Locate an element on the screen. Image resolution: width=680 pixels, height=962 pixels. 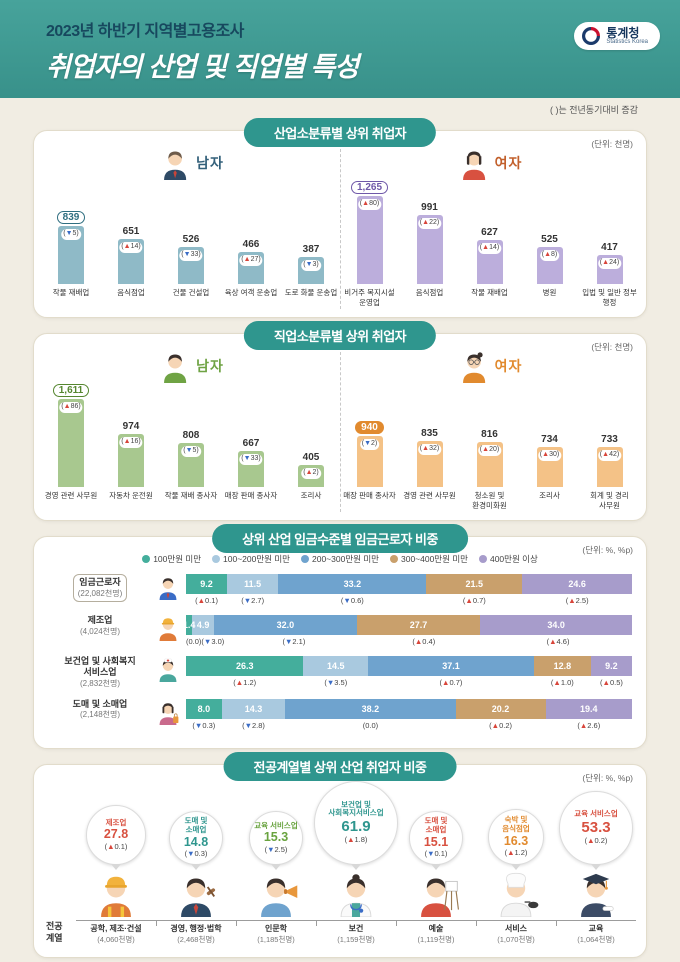
change-value: (▲27) is located at coordinates (251, 259).